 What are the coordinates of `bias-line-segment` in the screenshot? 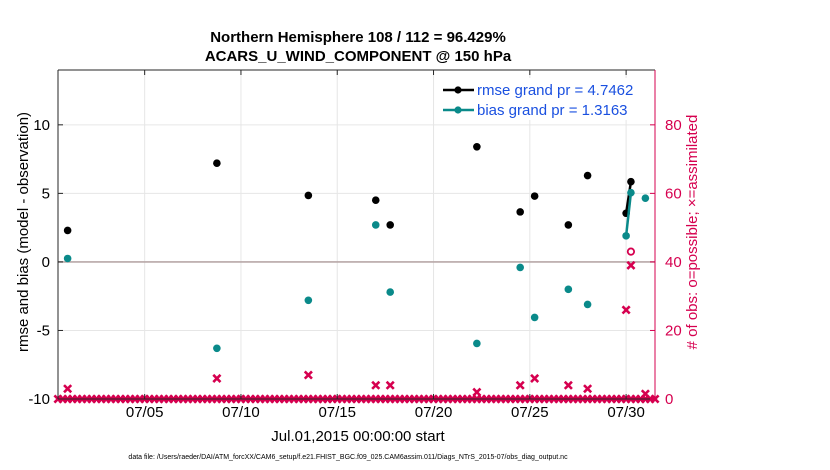 It's located at (628, 214).